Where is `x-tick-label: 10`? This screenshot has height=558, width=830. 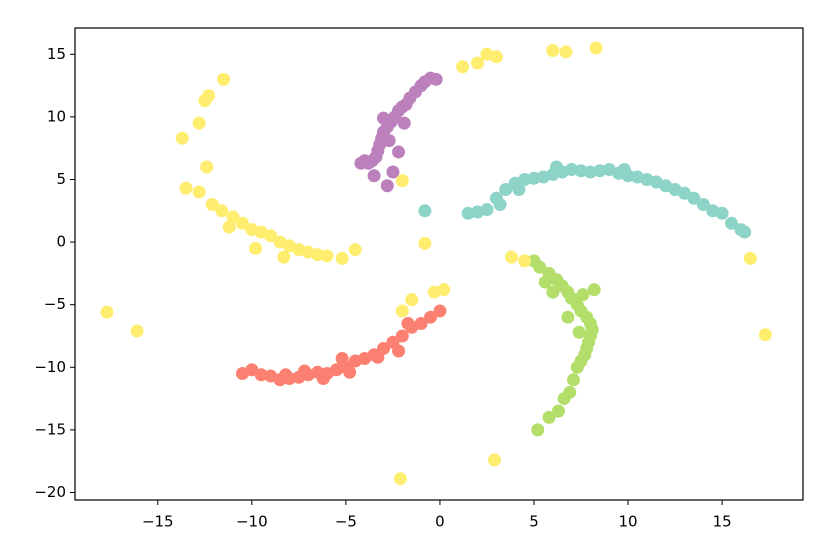 x-tick-label: 10 is located at coordinates (628, 522).